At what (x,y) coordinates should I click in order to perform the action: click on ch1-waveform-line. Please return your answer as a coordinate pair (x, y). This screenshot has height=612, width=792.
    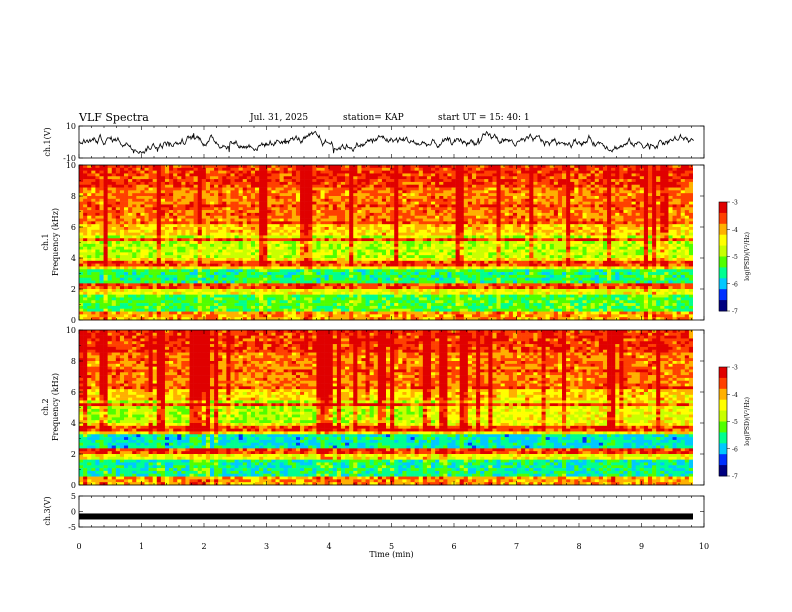
    Looking at the image, I should click on (386, 142).